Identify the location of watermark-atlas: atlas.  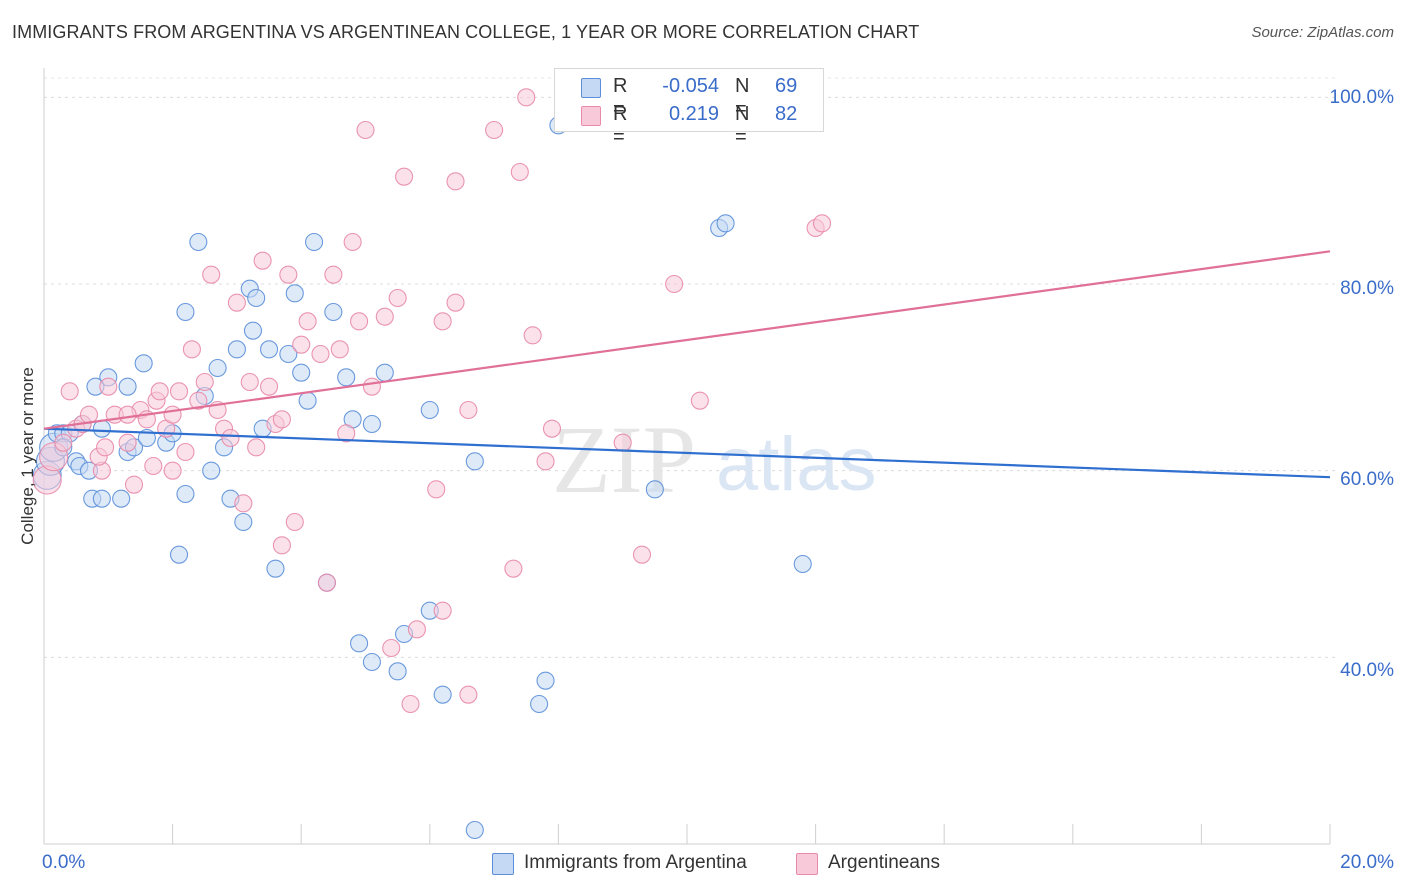
(796, 464).